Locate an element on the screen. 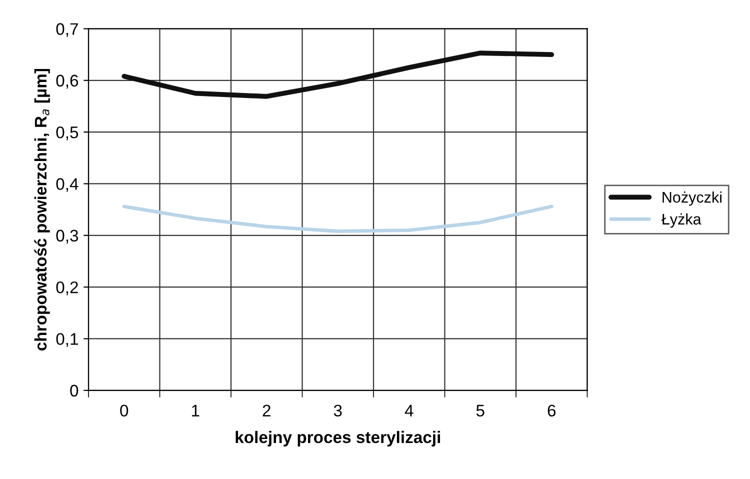 The height and width of the screenshot is (479, 750). legend-label: Łyżka is located at coordinates (682, 220).